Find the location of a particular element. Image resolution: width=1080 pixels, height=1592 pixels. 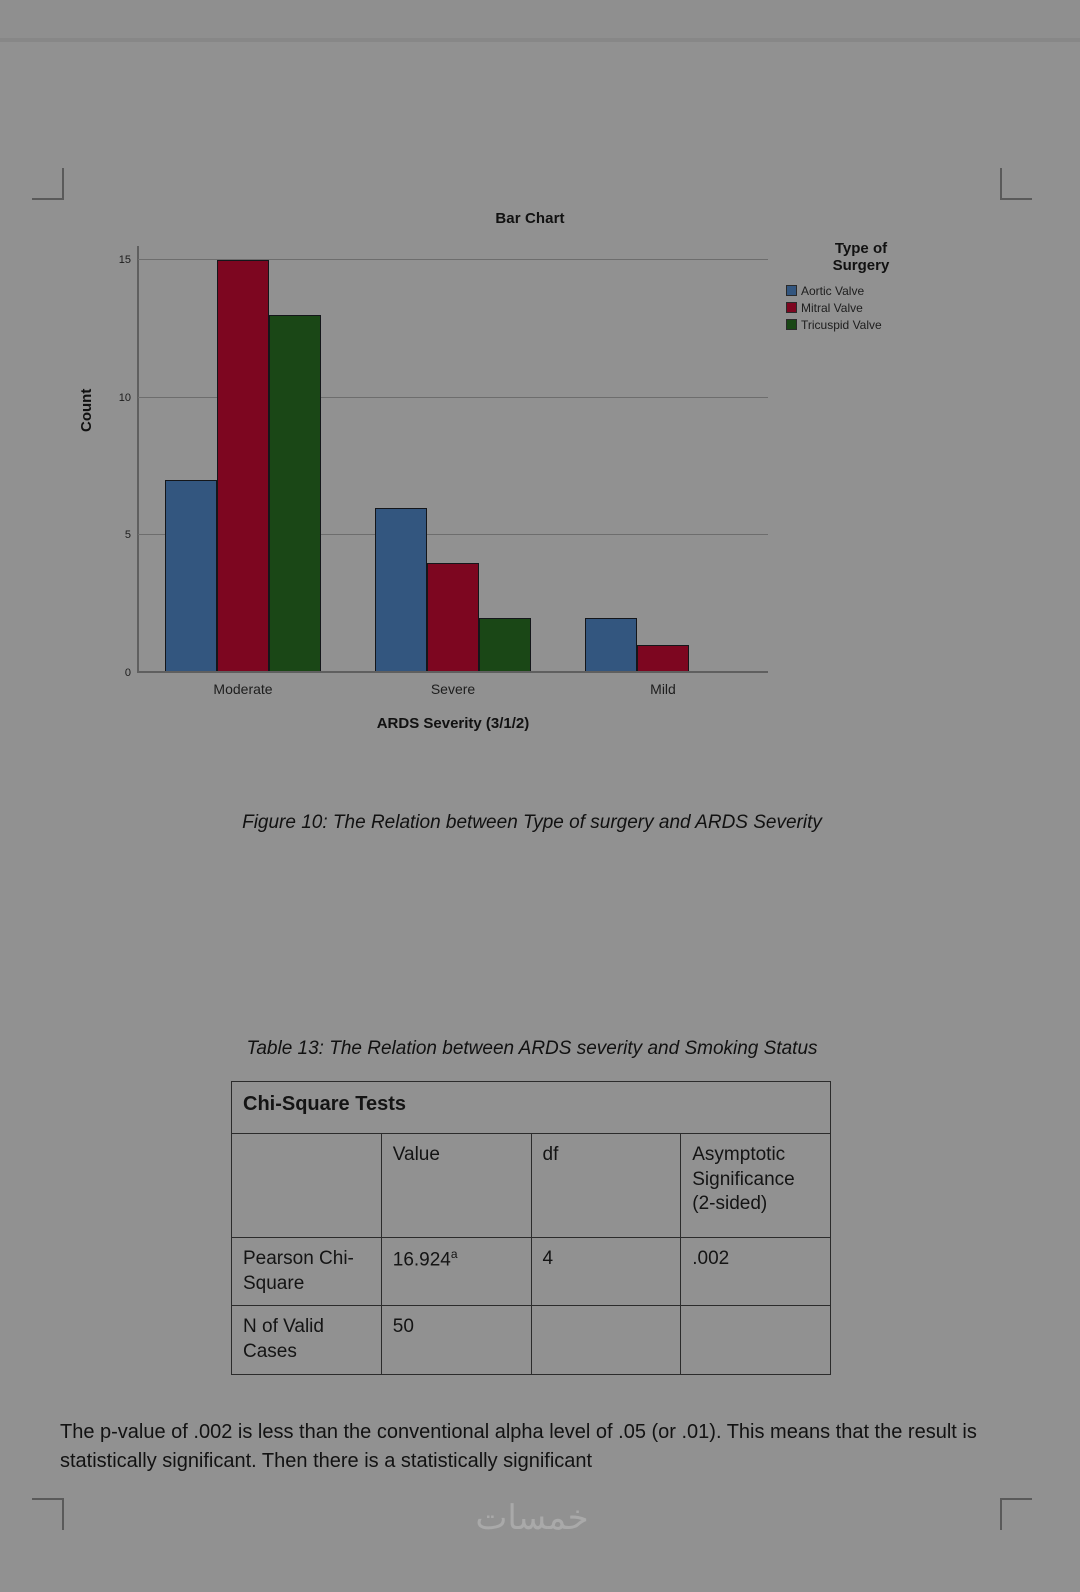

row-sig: .002 is located at coordinates (755, 1271).